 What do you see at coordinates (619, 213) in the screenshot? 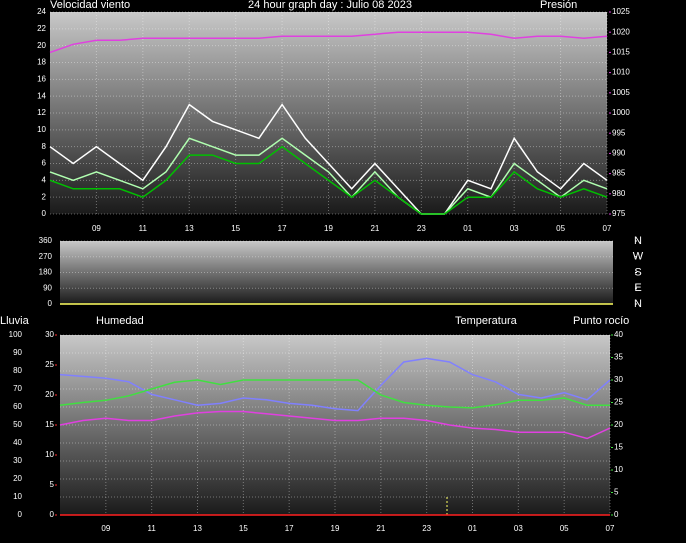
I see `y2-tick-label: 975` at bounding box center [619, 213].